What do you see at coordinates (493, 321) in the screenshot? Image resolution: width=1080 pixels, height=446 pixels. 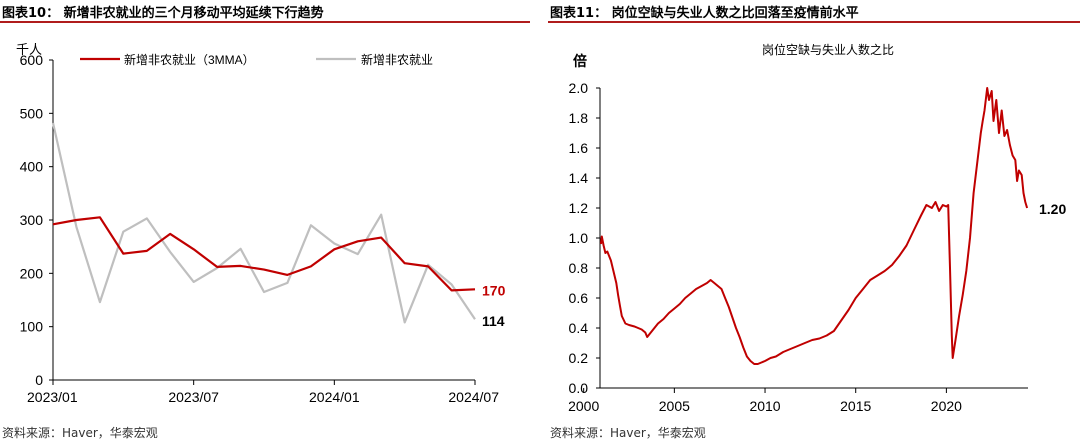 I see `end-label-monthly: 114` at bounding box center [493, 321].